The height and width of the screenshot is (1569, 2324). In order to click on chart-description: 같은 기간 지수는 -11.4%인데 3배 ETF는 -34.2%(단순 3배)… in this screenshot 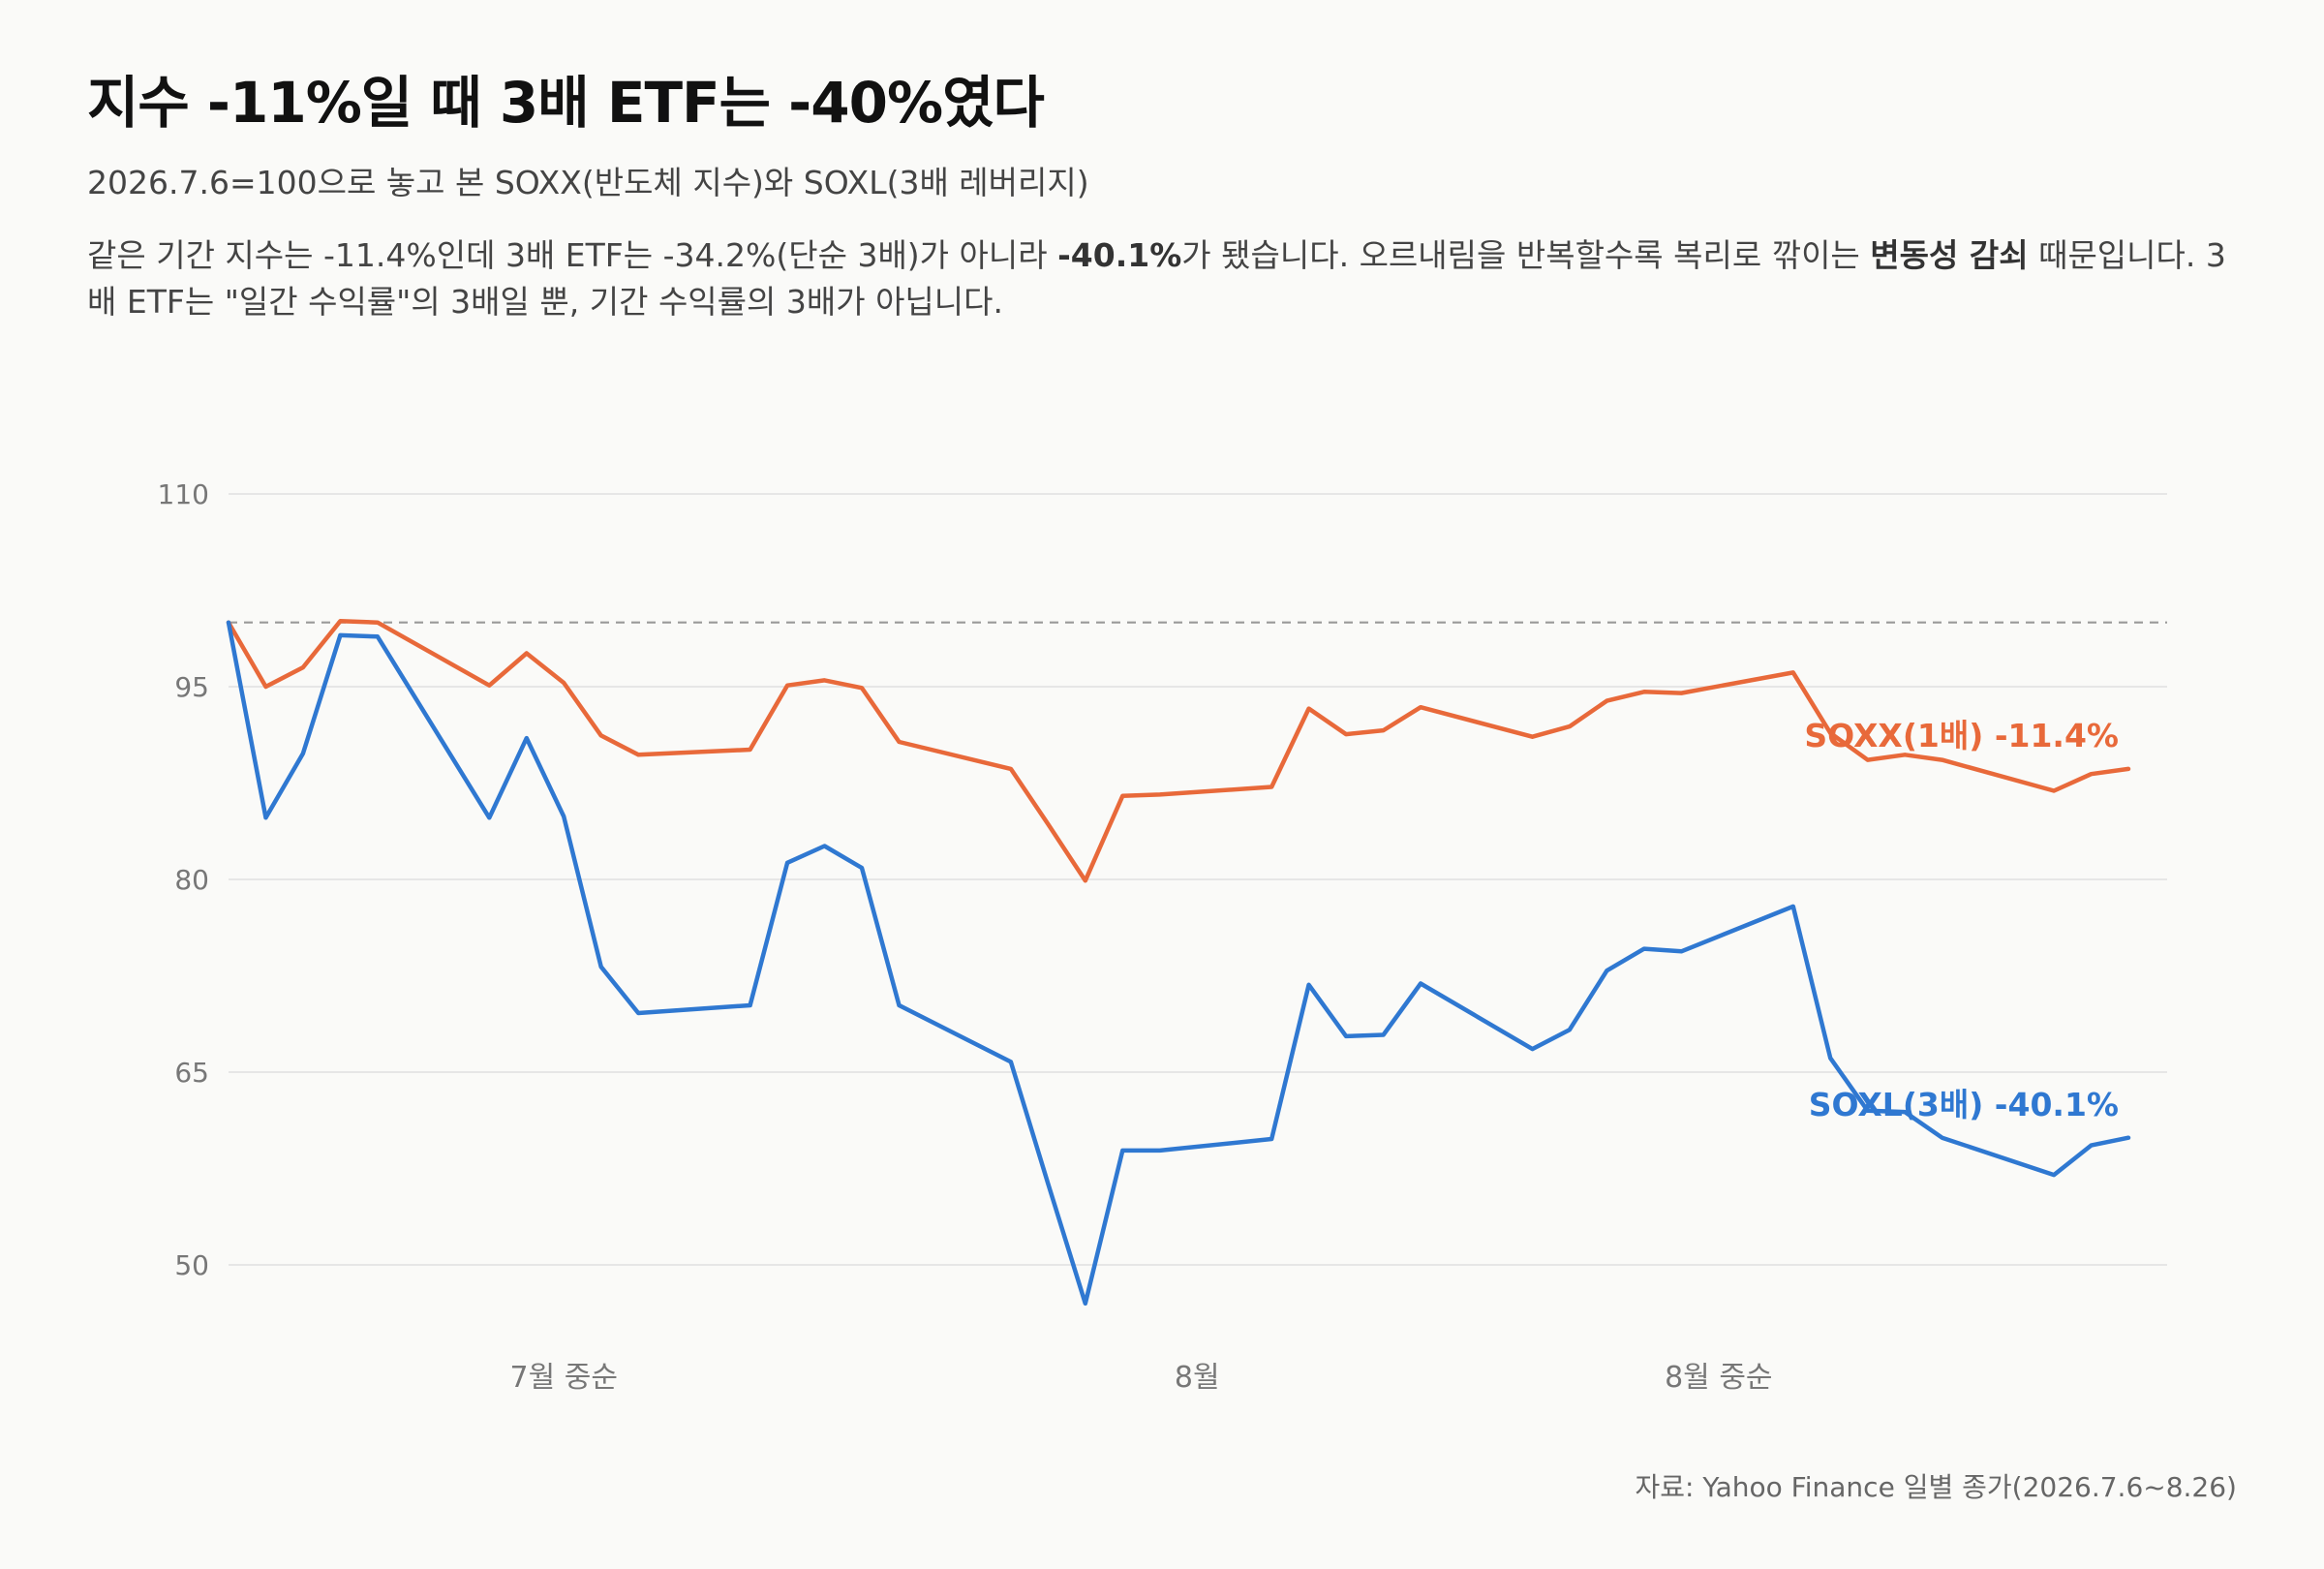, I will do `click(1167, 278)`.